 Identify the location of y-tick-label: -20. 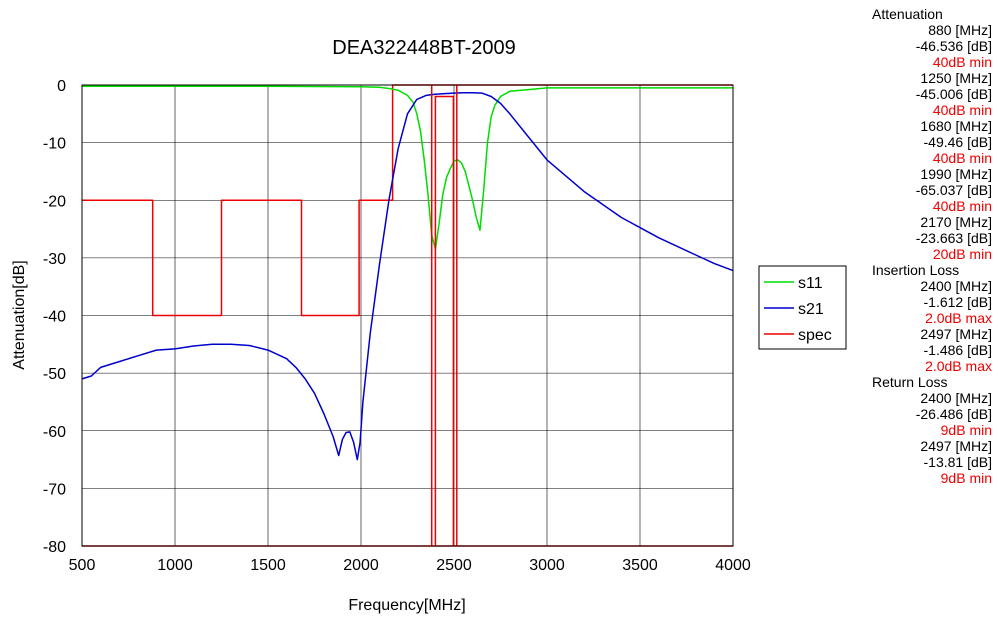
(54, 201).